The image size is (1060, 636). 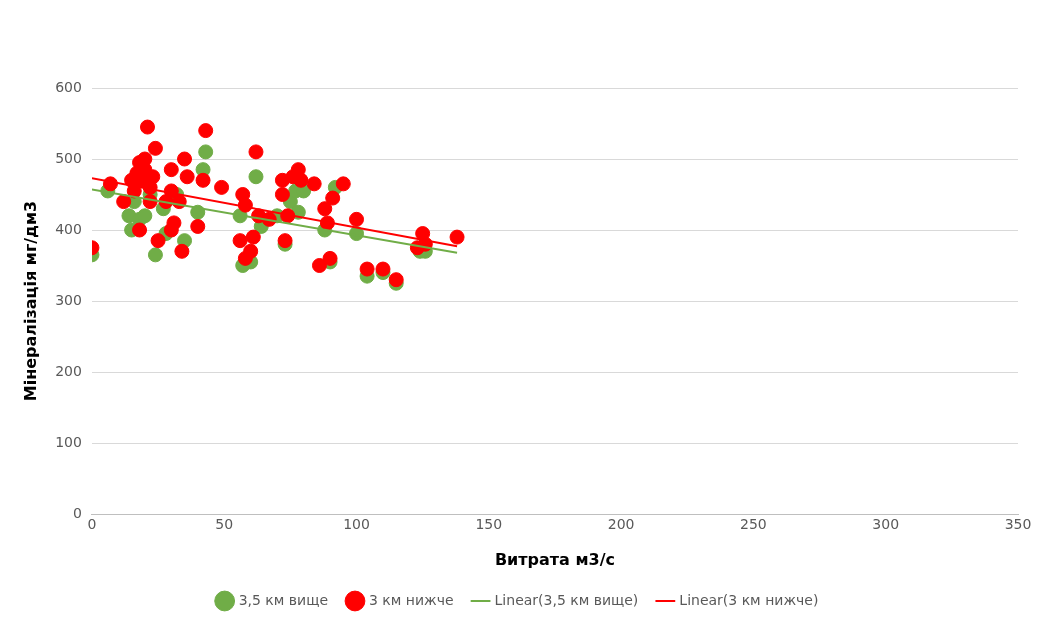 I want to click on x-tick-label: 150, so click(x=489, y=524).